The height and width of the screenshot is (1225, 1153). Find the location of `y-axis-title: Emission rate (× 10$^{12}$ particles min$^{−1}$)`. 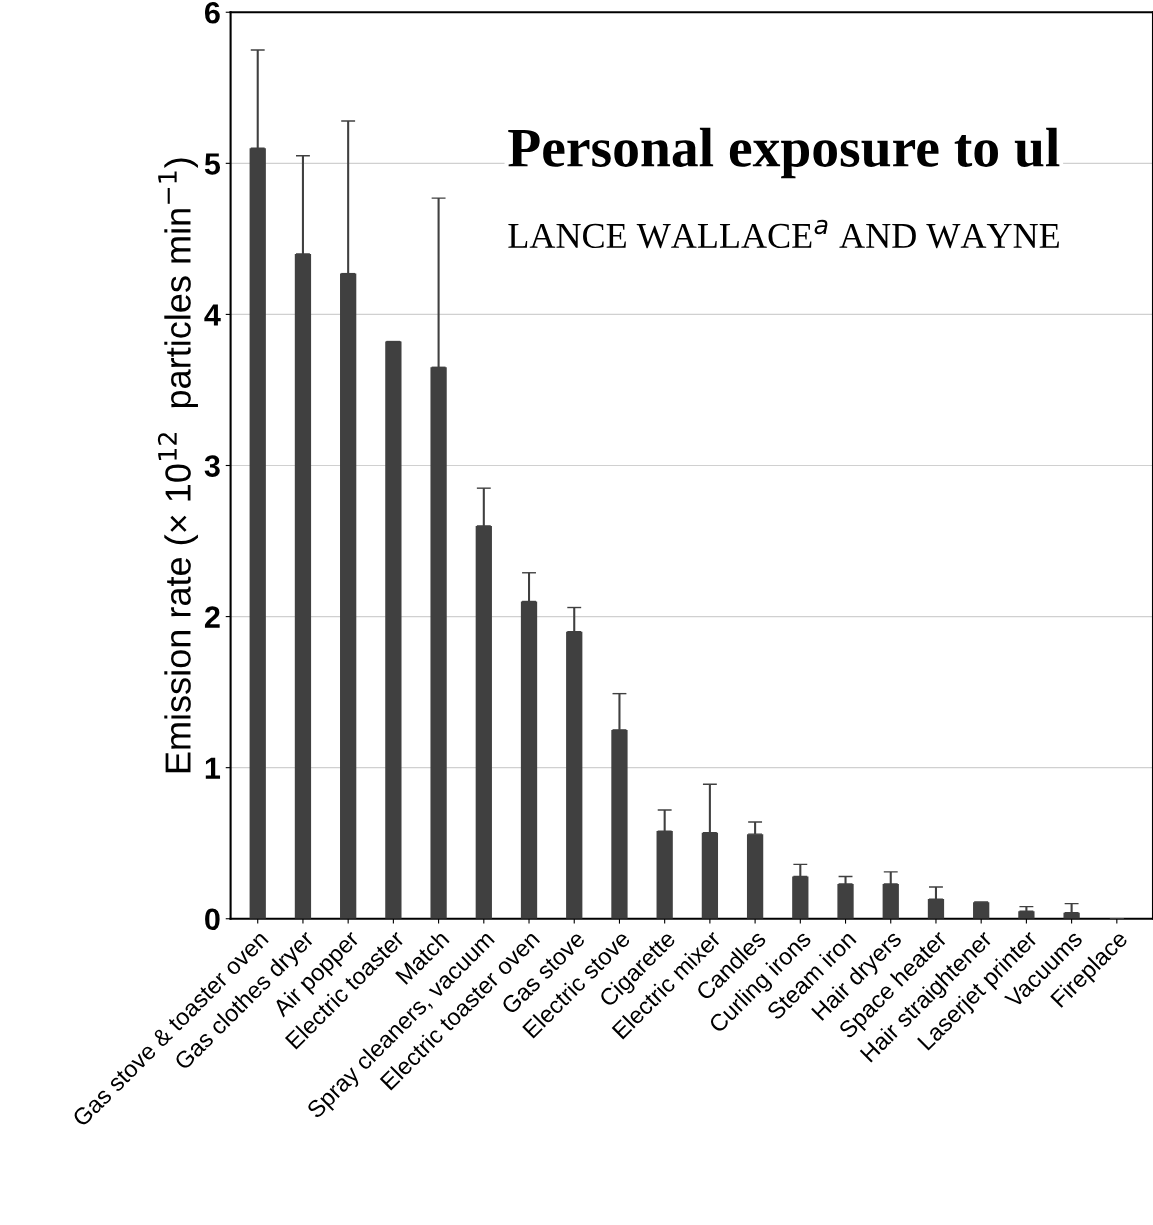

y-axis-title: Emission rate (× 10$^{12}$ particles min$^{−1}$) is located at coordinates (177, 465).